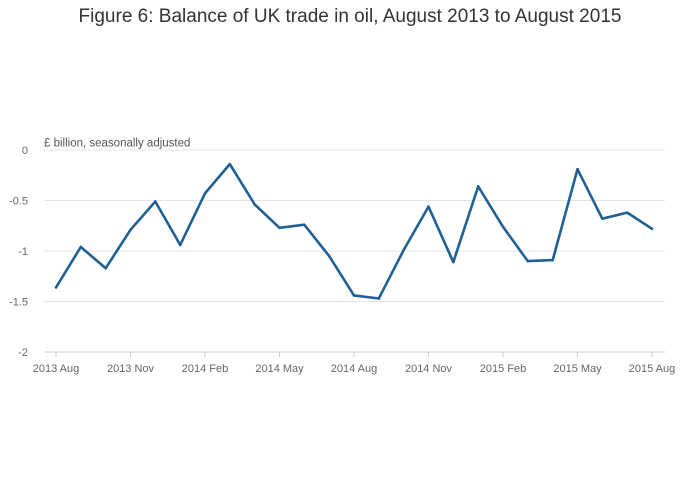  Describe the element at coordinates (18, 202) in the screenshot. I see `y-tick-label: -0.5` at that location.